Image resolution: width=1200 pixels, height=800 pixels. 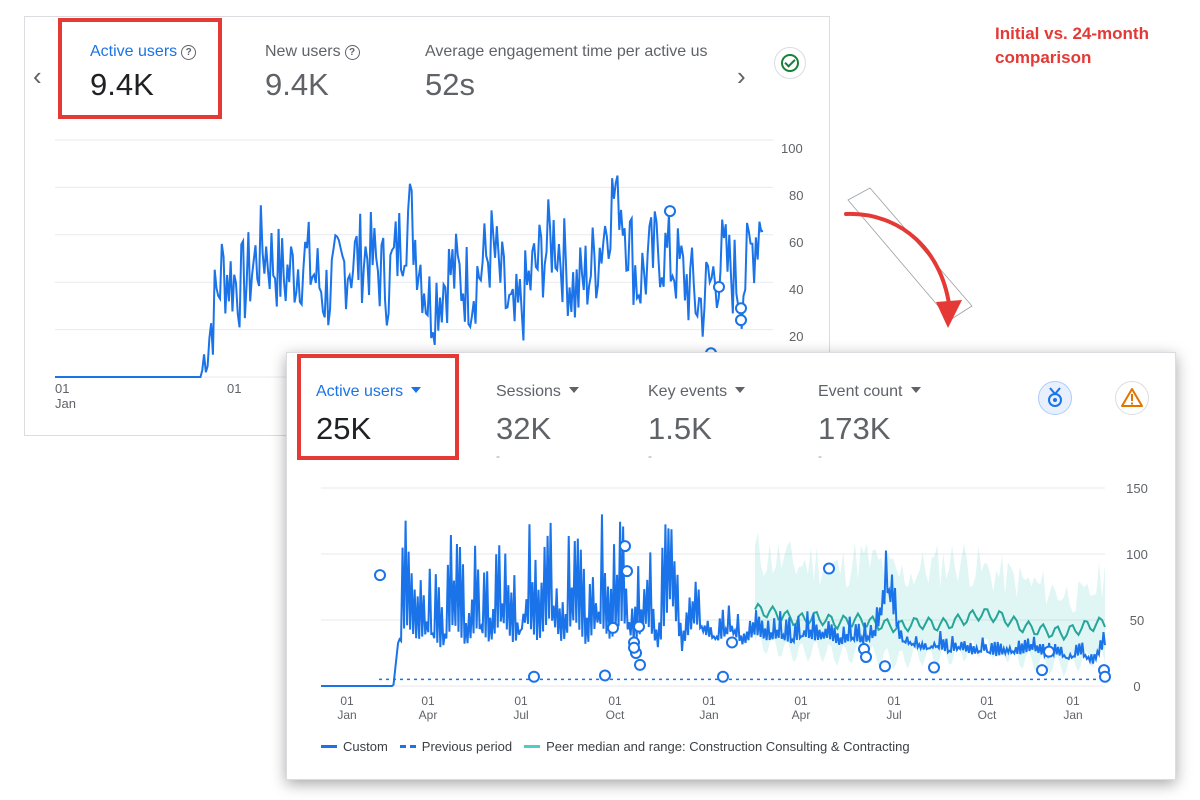 What do you see at coordinates (796, 336) in the screenshot?
I see `y-tick: 20` at bounding box center [796, 336].